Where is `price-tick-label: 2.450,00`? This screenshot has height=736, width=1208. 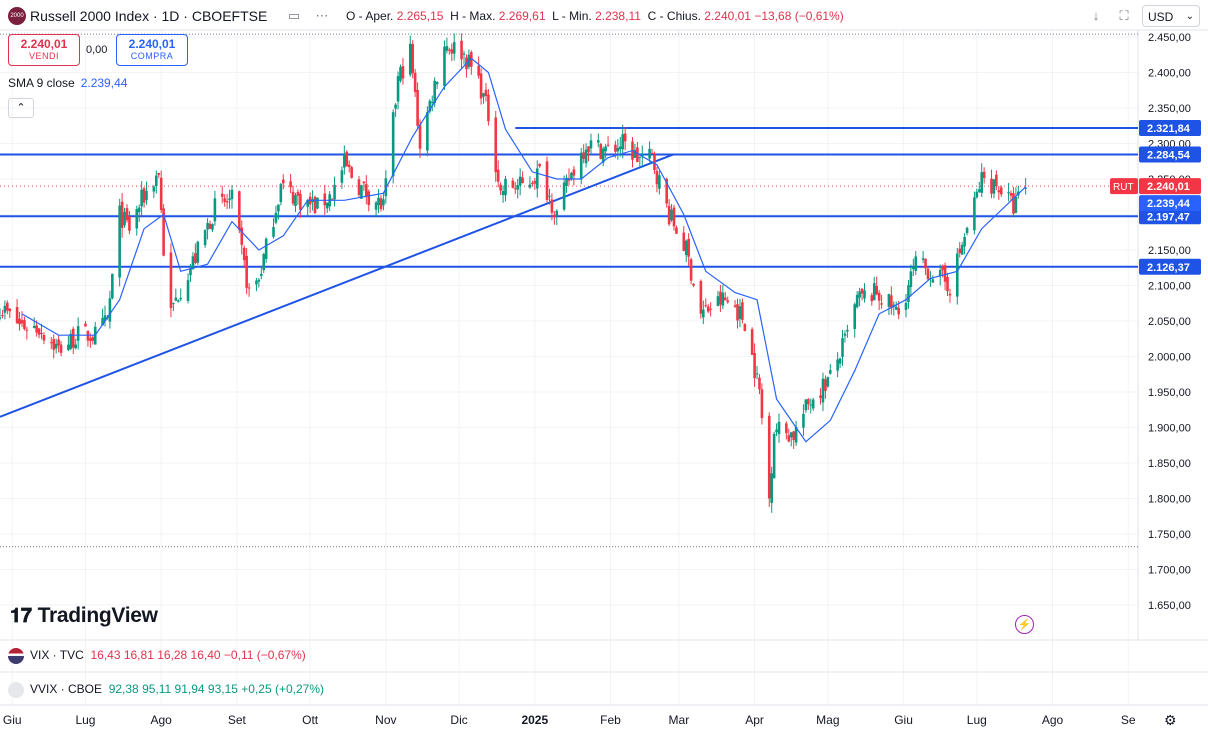
price-tick-label: 2.450,00 is located at coordinates (1169, 38).